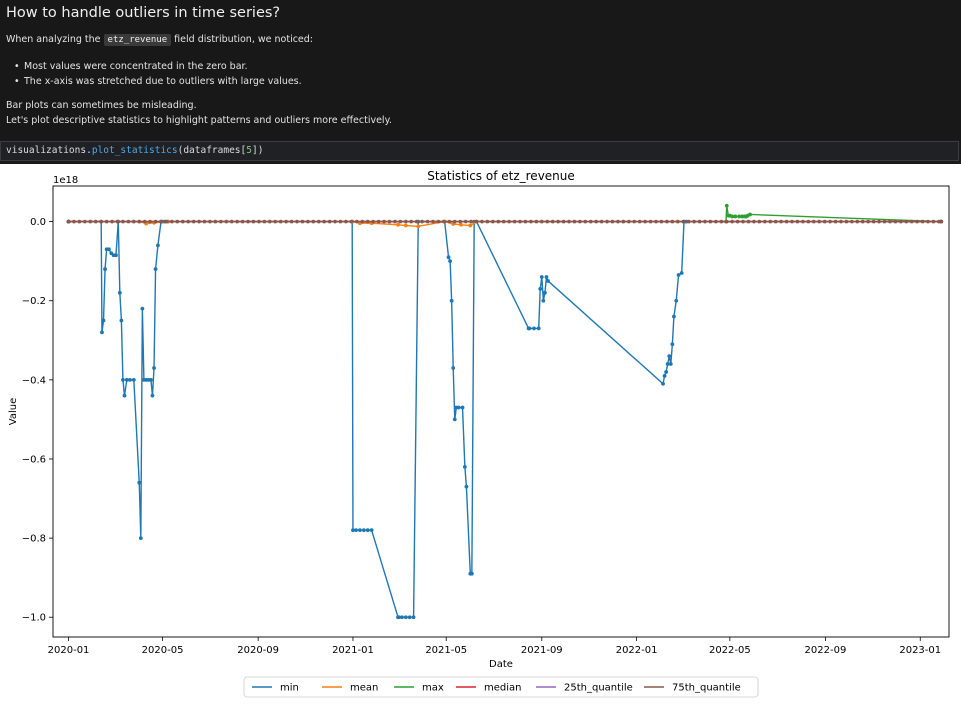 This screenshot has height=712, width=961. What do you see at coordinates (34, 459) in the screenshot?
I see `y-tick-label: −0.6` at bounding box center [34, 459].